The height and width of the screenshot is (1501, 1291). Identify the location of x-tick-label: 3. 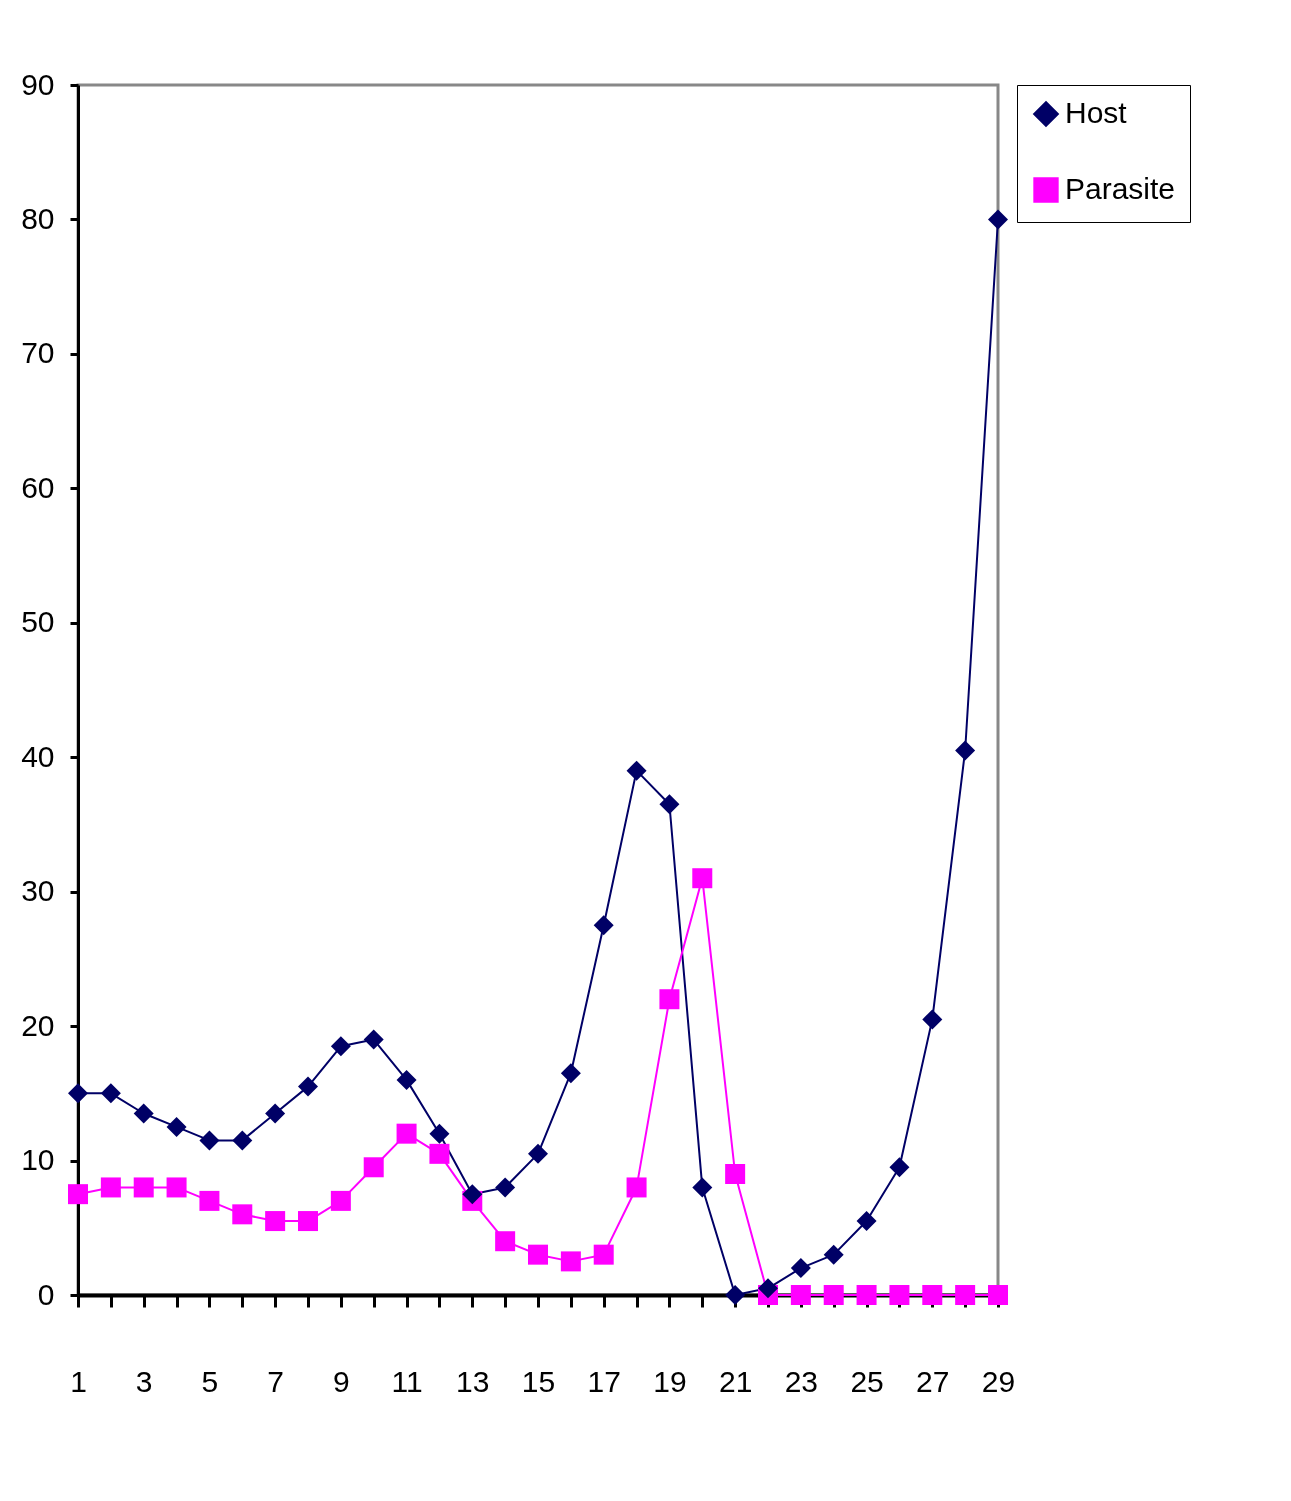
(144, 1381).